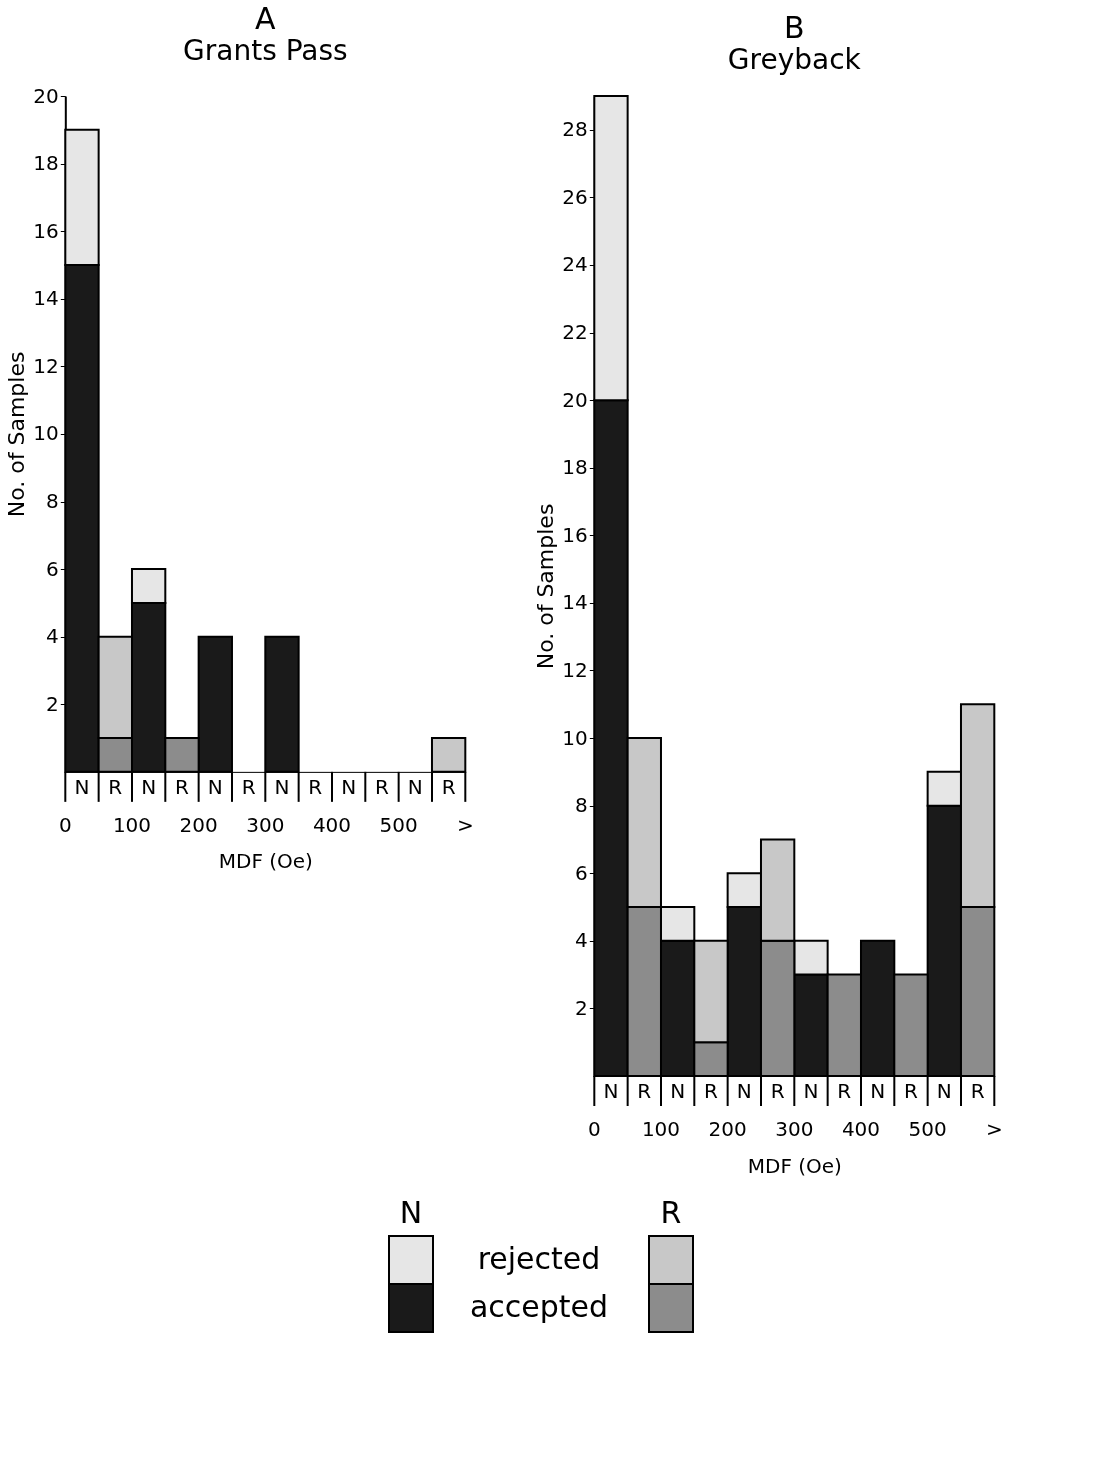 The image size is (1106, 1458). I want to click on chart-subtitle: Greyback, so click(794, 59).